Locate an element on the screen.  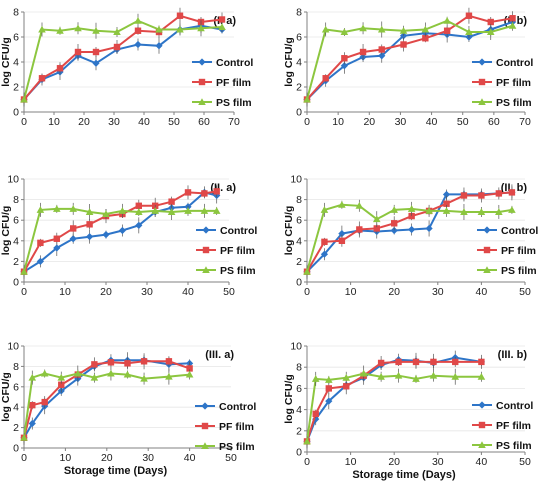
x-tick-label: 20 is located at coordinates (394, 462).